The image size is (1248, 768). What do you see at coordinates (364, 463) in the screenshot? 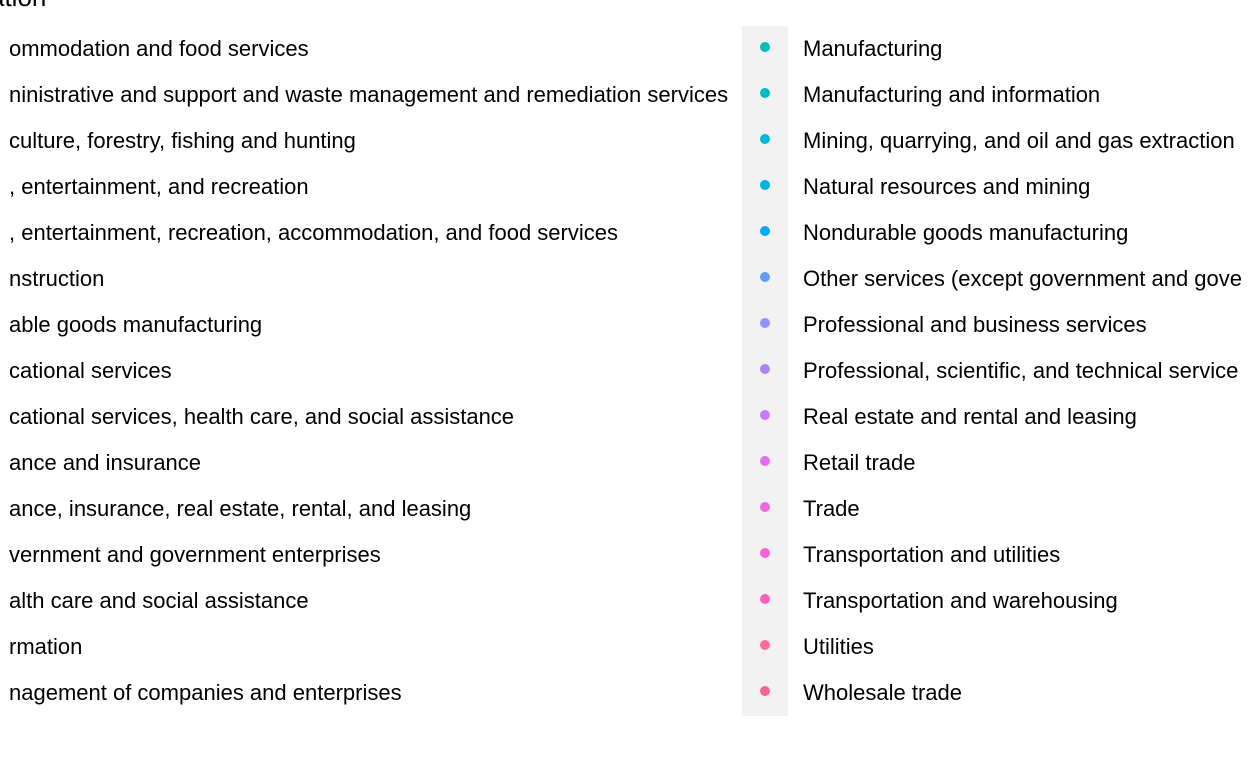
I see `legend-item: ance and insurance` at bounding box center [364, 463].